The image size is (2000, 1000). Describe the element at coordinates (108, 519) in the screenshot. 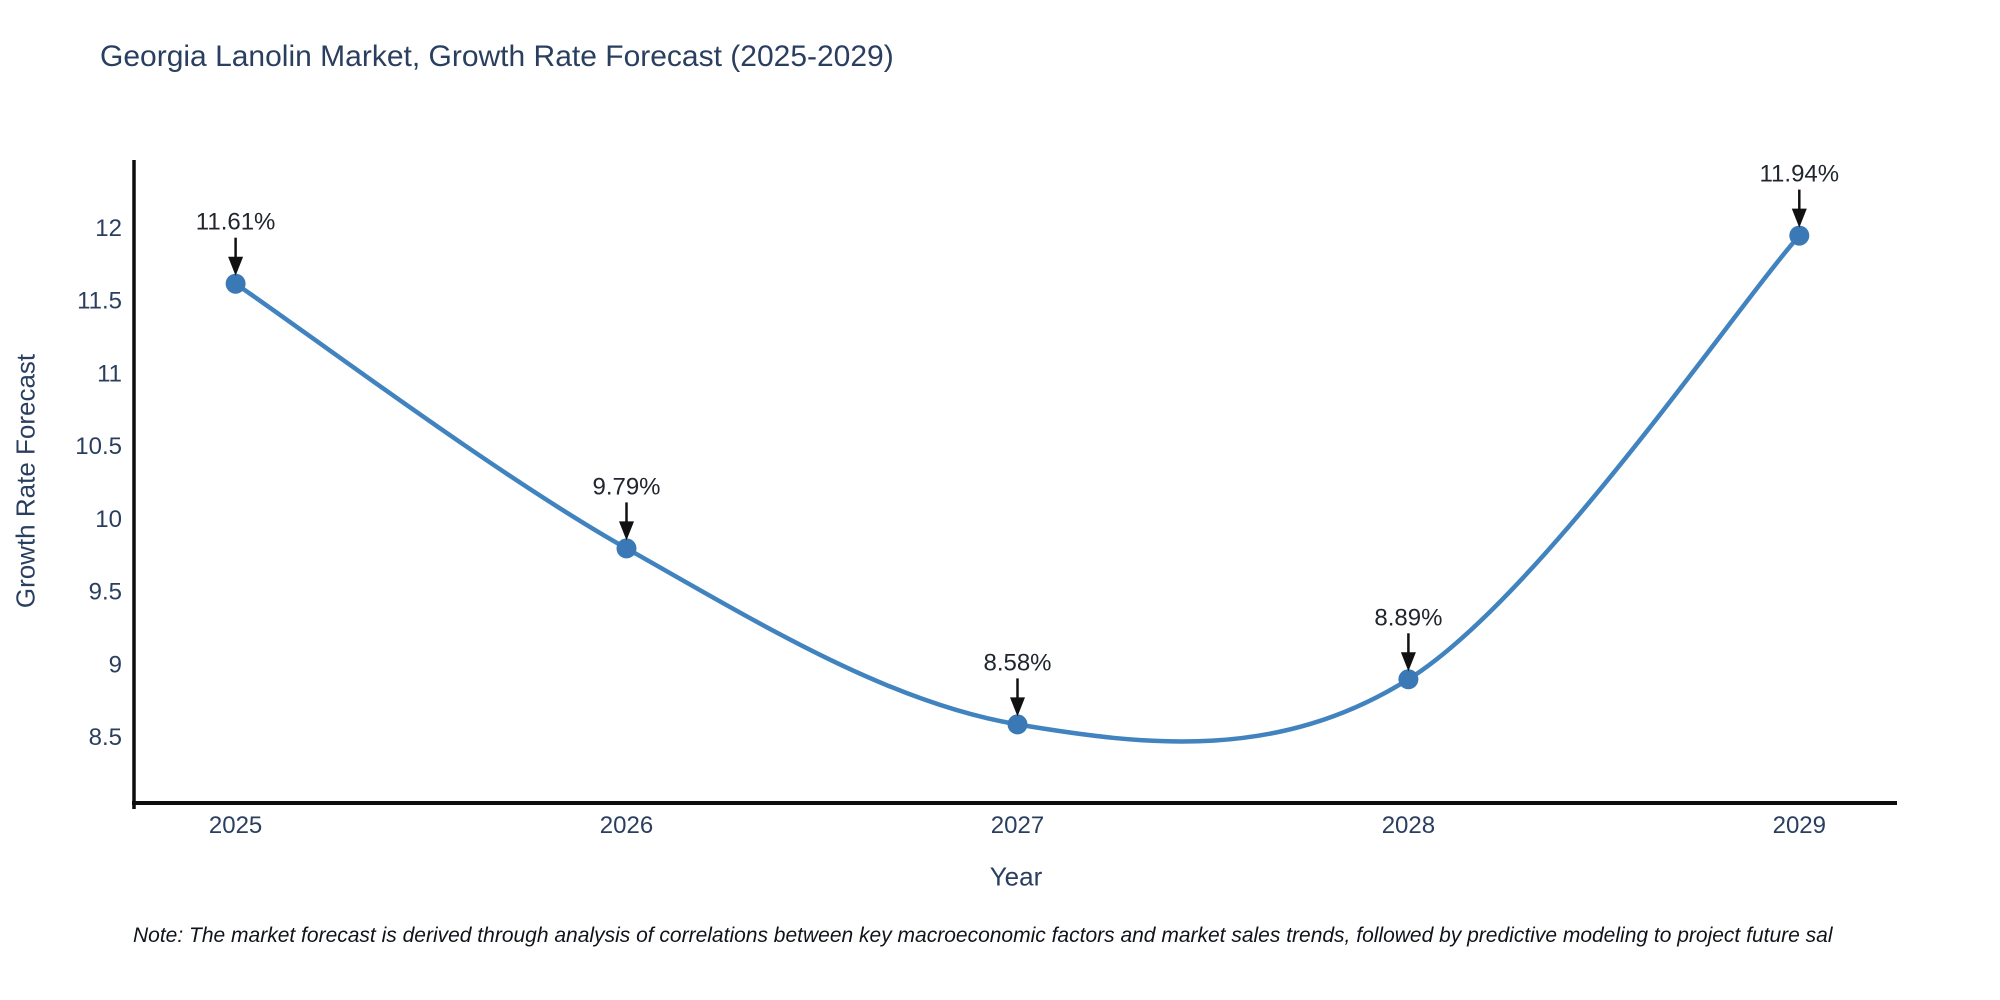

I see `y-tick-label: 10` at that location.